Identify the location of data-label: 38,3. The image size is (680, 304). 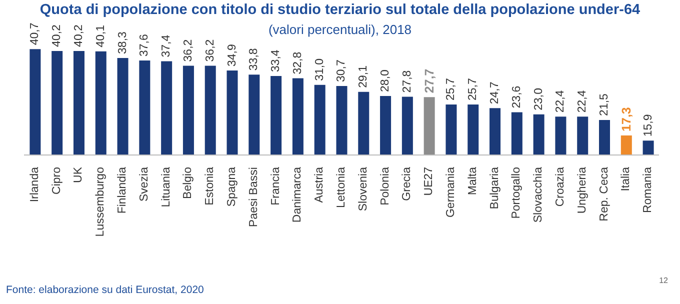
(122, 43).